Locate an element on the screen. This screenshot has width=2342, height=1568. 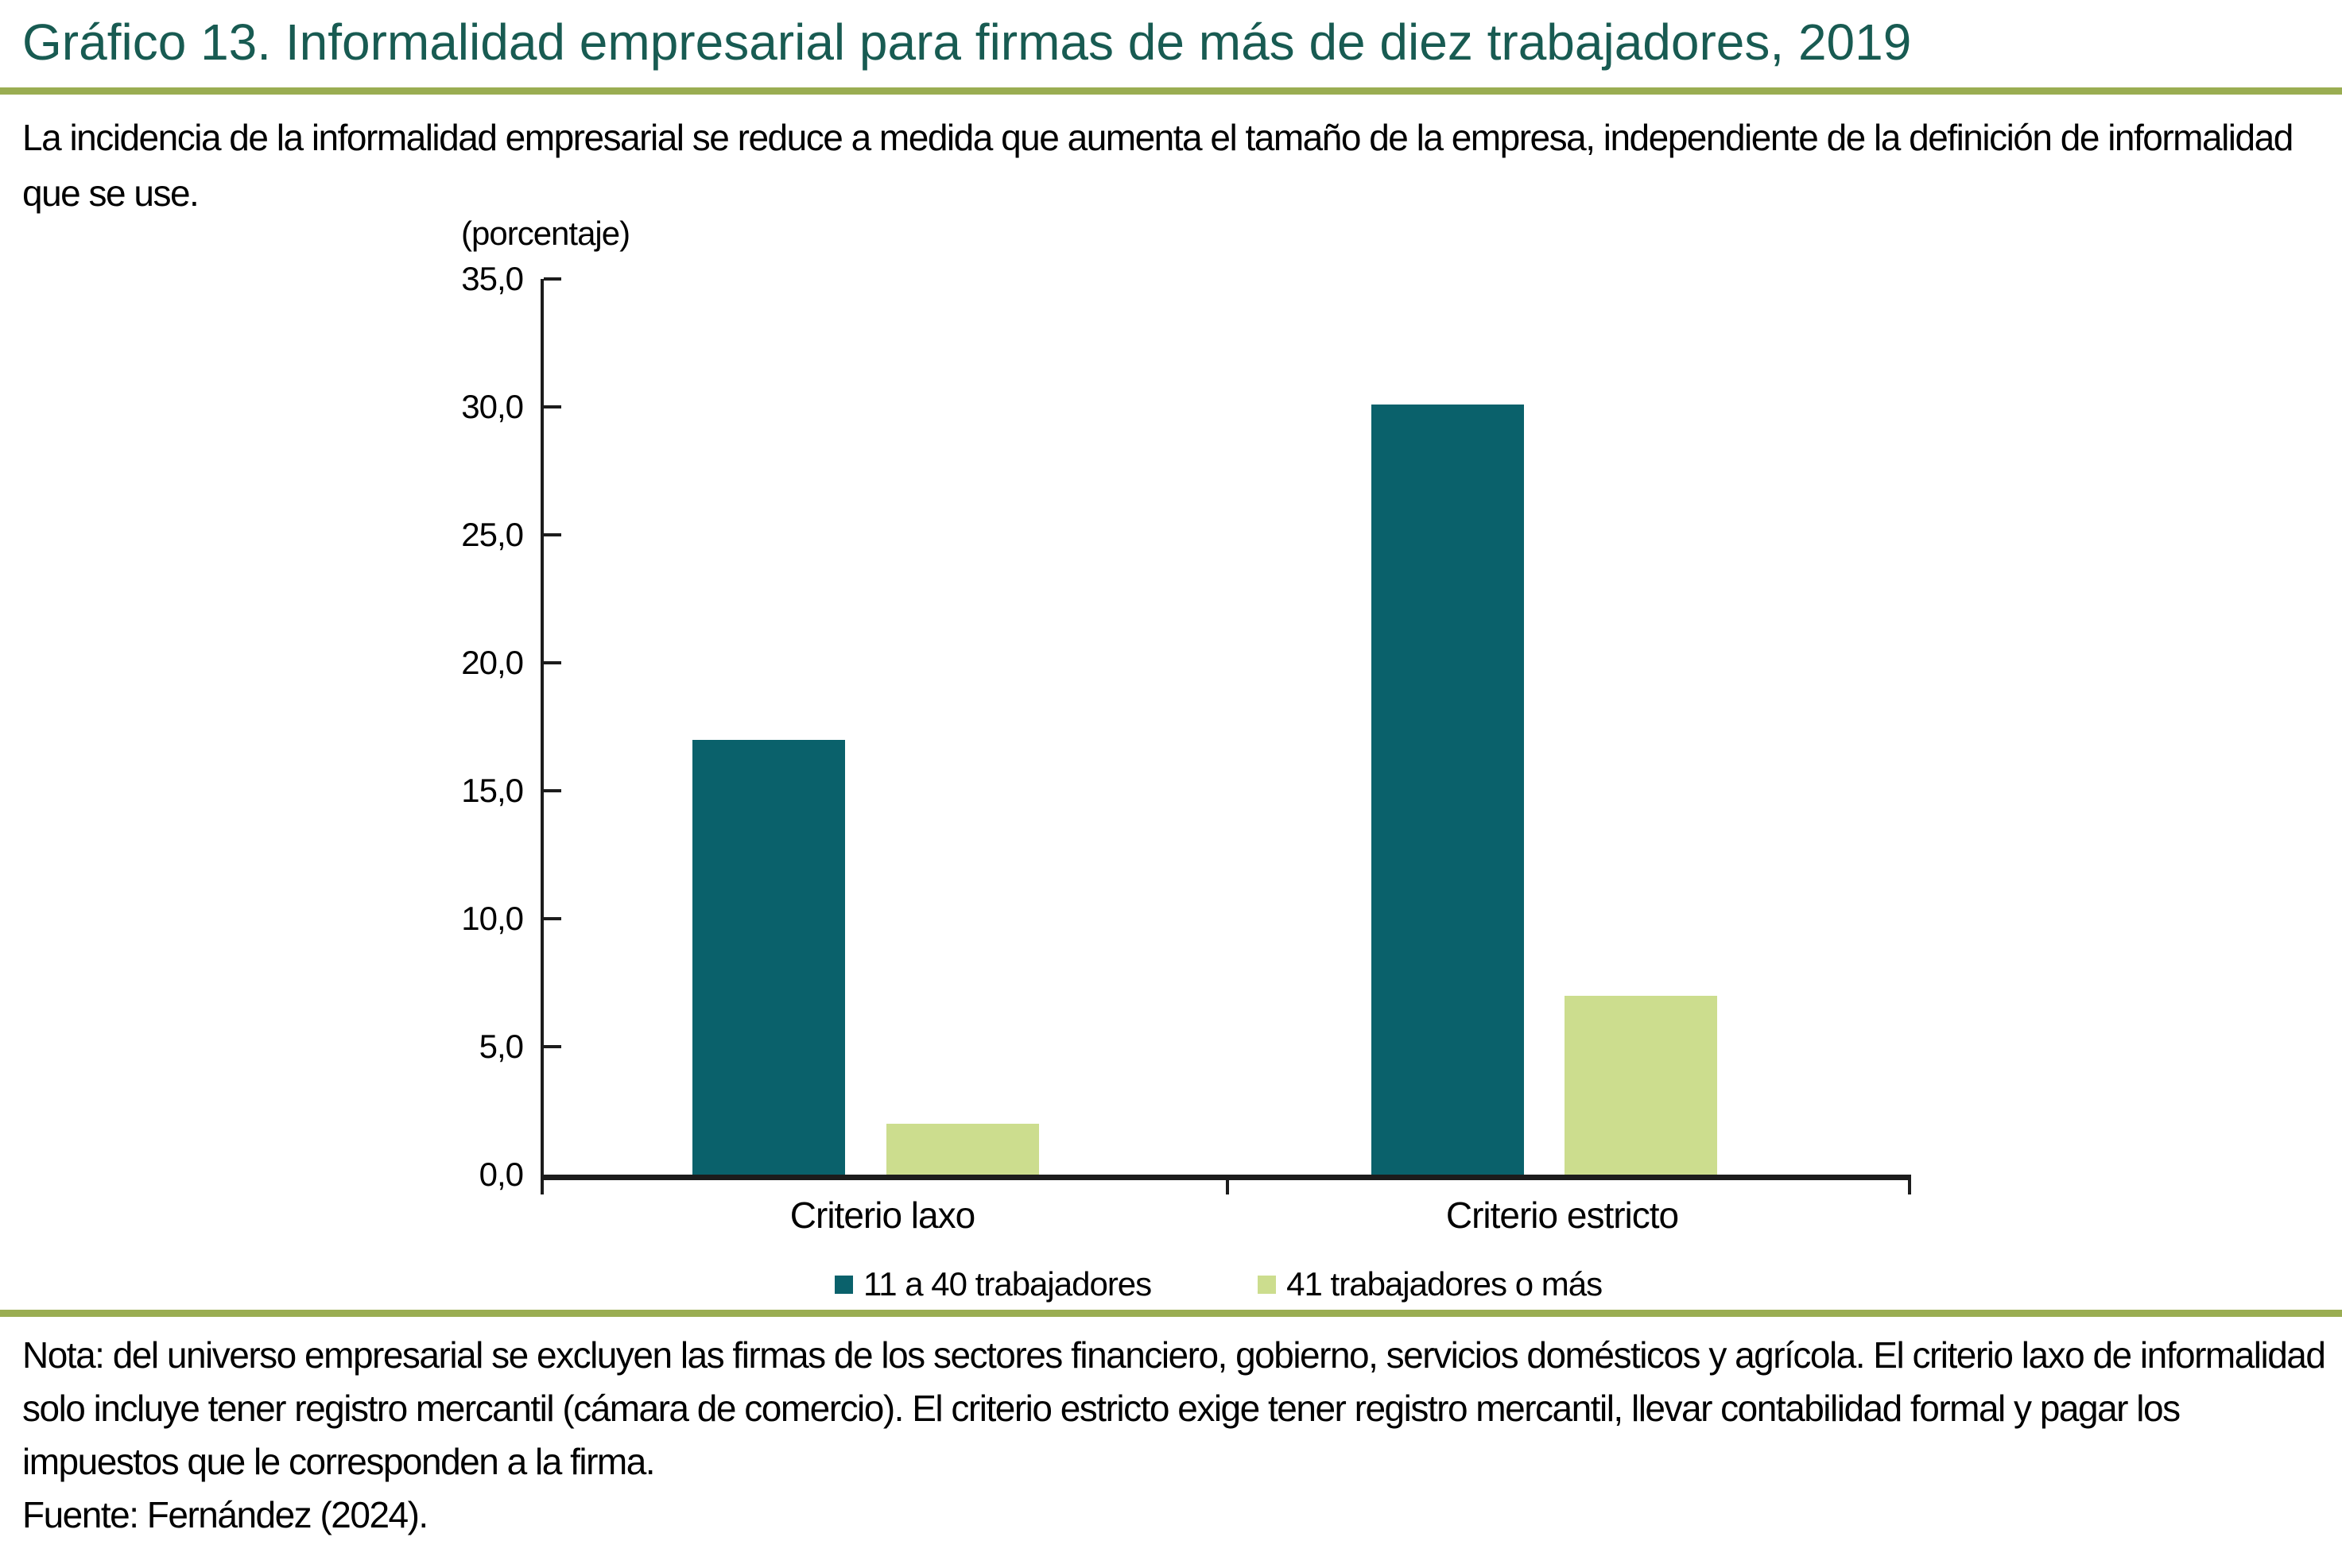
x-axis-tick-right is located at coordinates (1909, 1187).